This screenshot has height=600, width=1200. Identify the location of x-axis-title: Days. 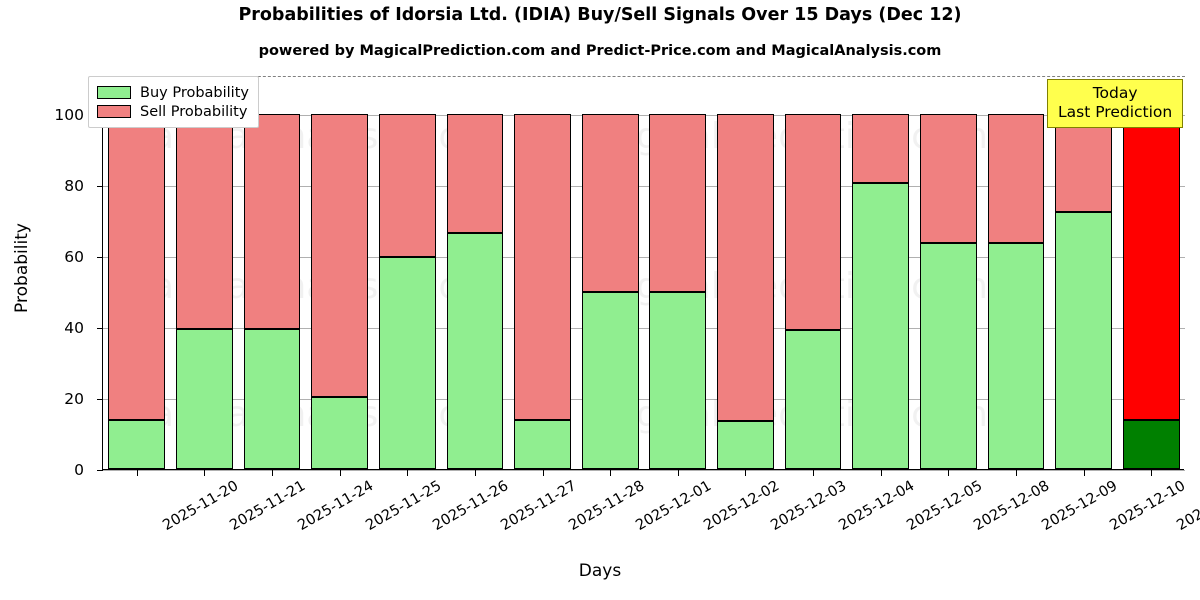
(600, 571).